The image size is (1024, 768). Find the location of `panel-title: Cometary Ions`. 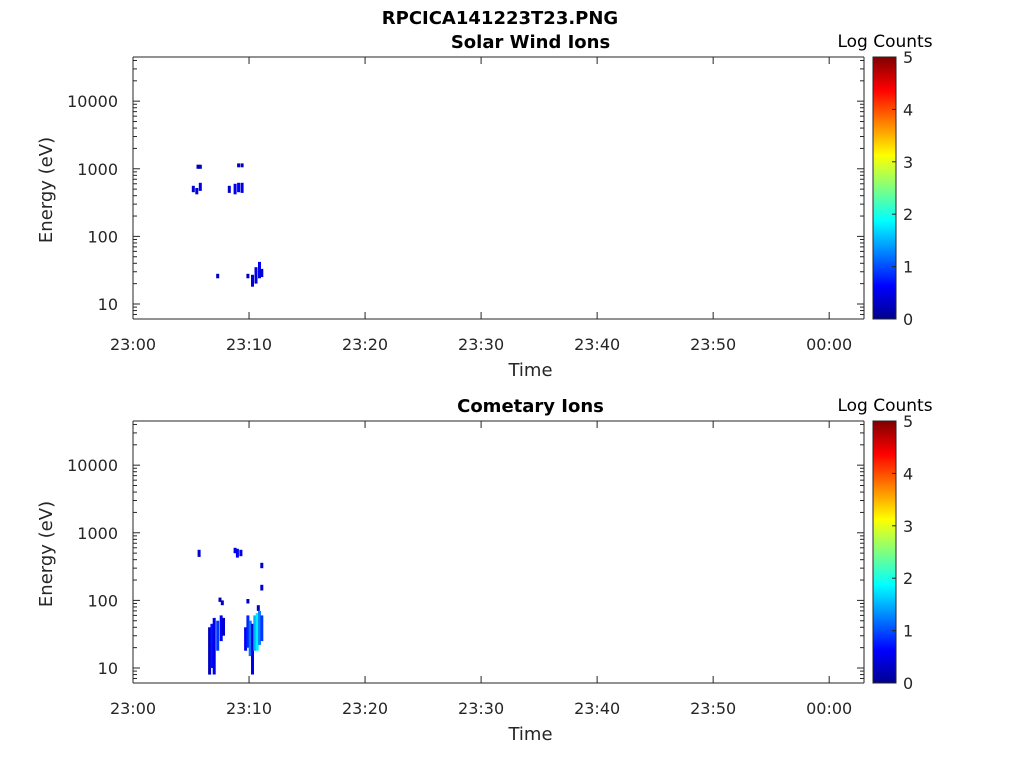

panel-title: Cometary Ions is located at coordinates (530, 406).